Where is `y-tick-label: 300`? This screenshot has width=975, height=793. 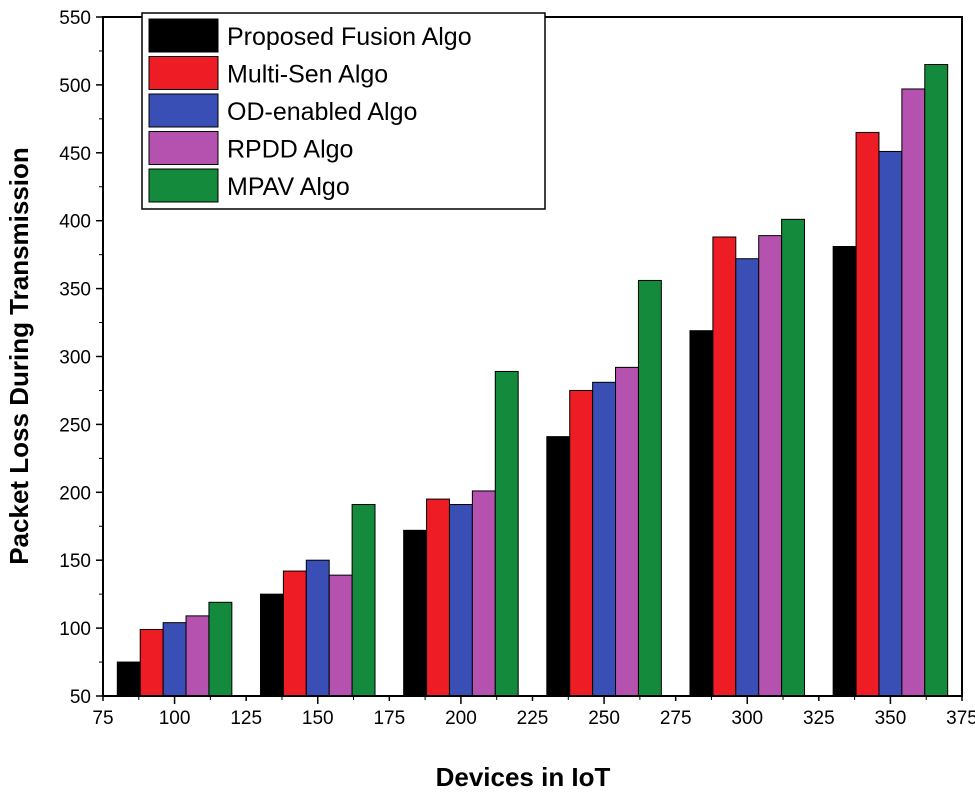
y-tick-label: 300 is located at coordinates (75, 358).